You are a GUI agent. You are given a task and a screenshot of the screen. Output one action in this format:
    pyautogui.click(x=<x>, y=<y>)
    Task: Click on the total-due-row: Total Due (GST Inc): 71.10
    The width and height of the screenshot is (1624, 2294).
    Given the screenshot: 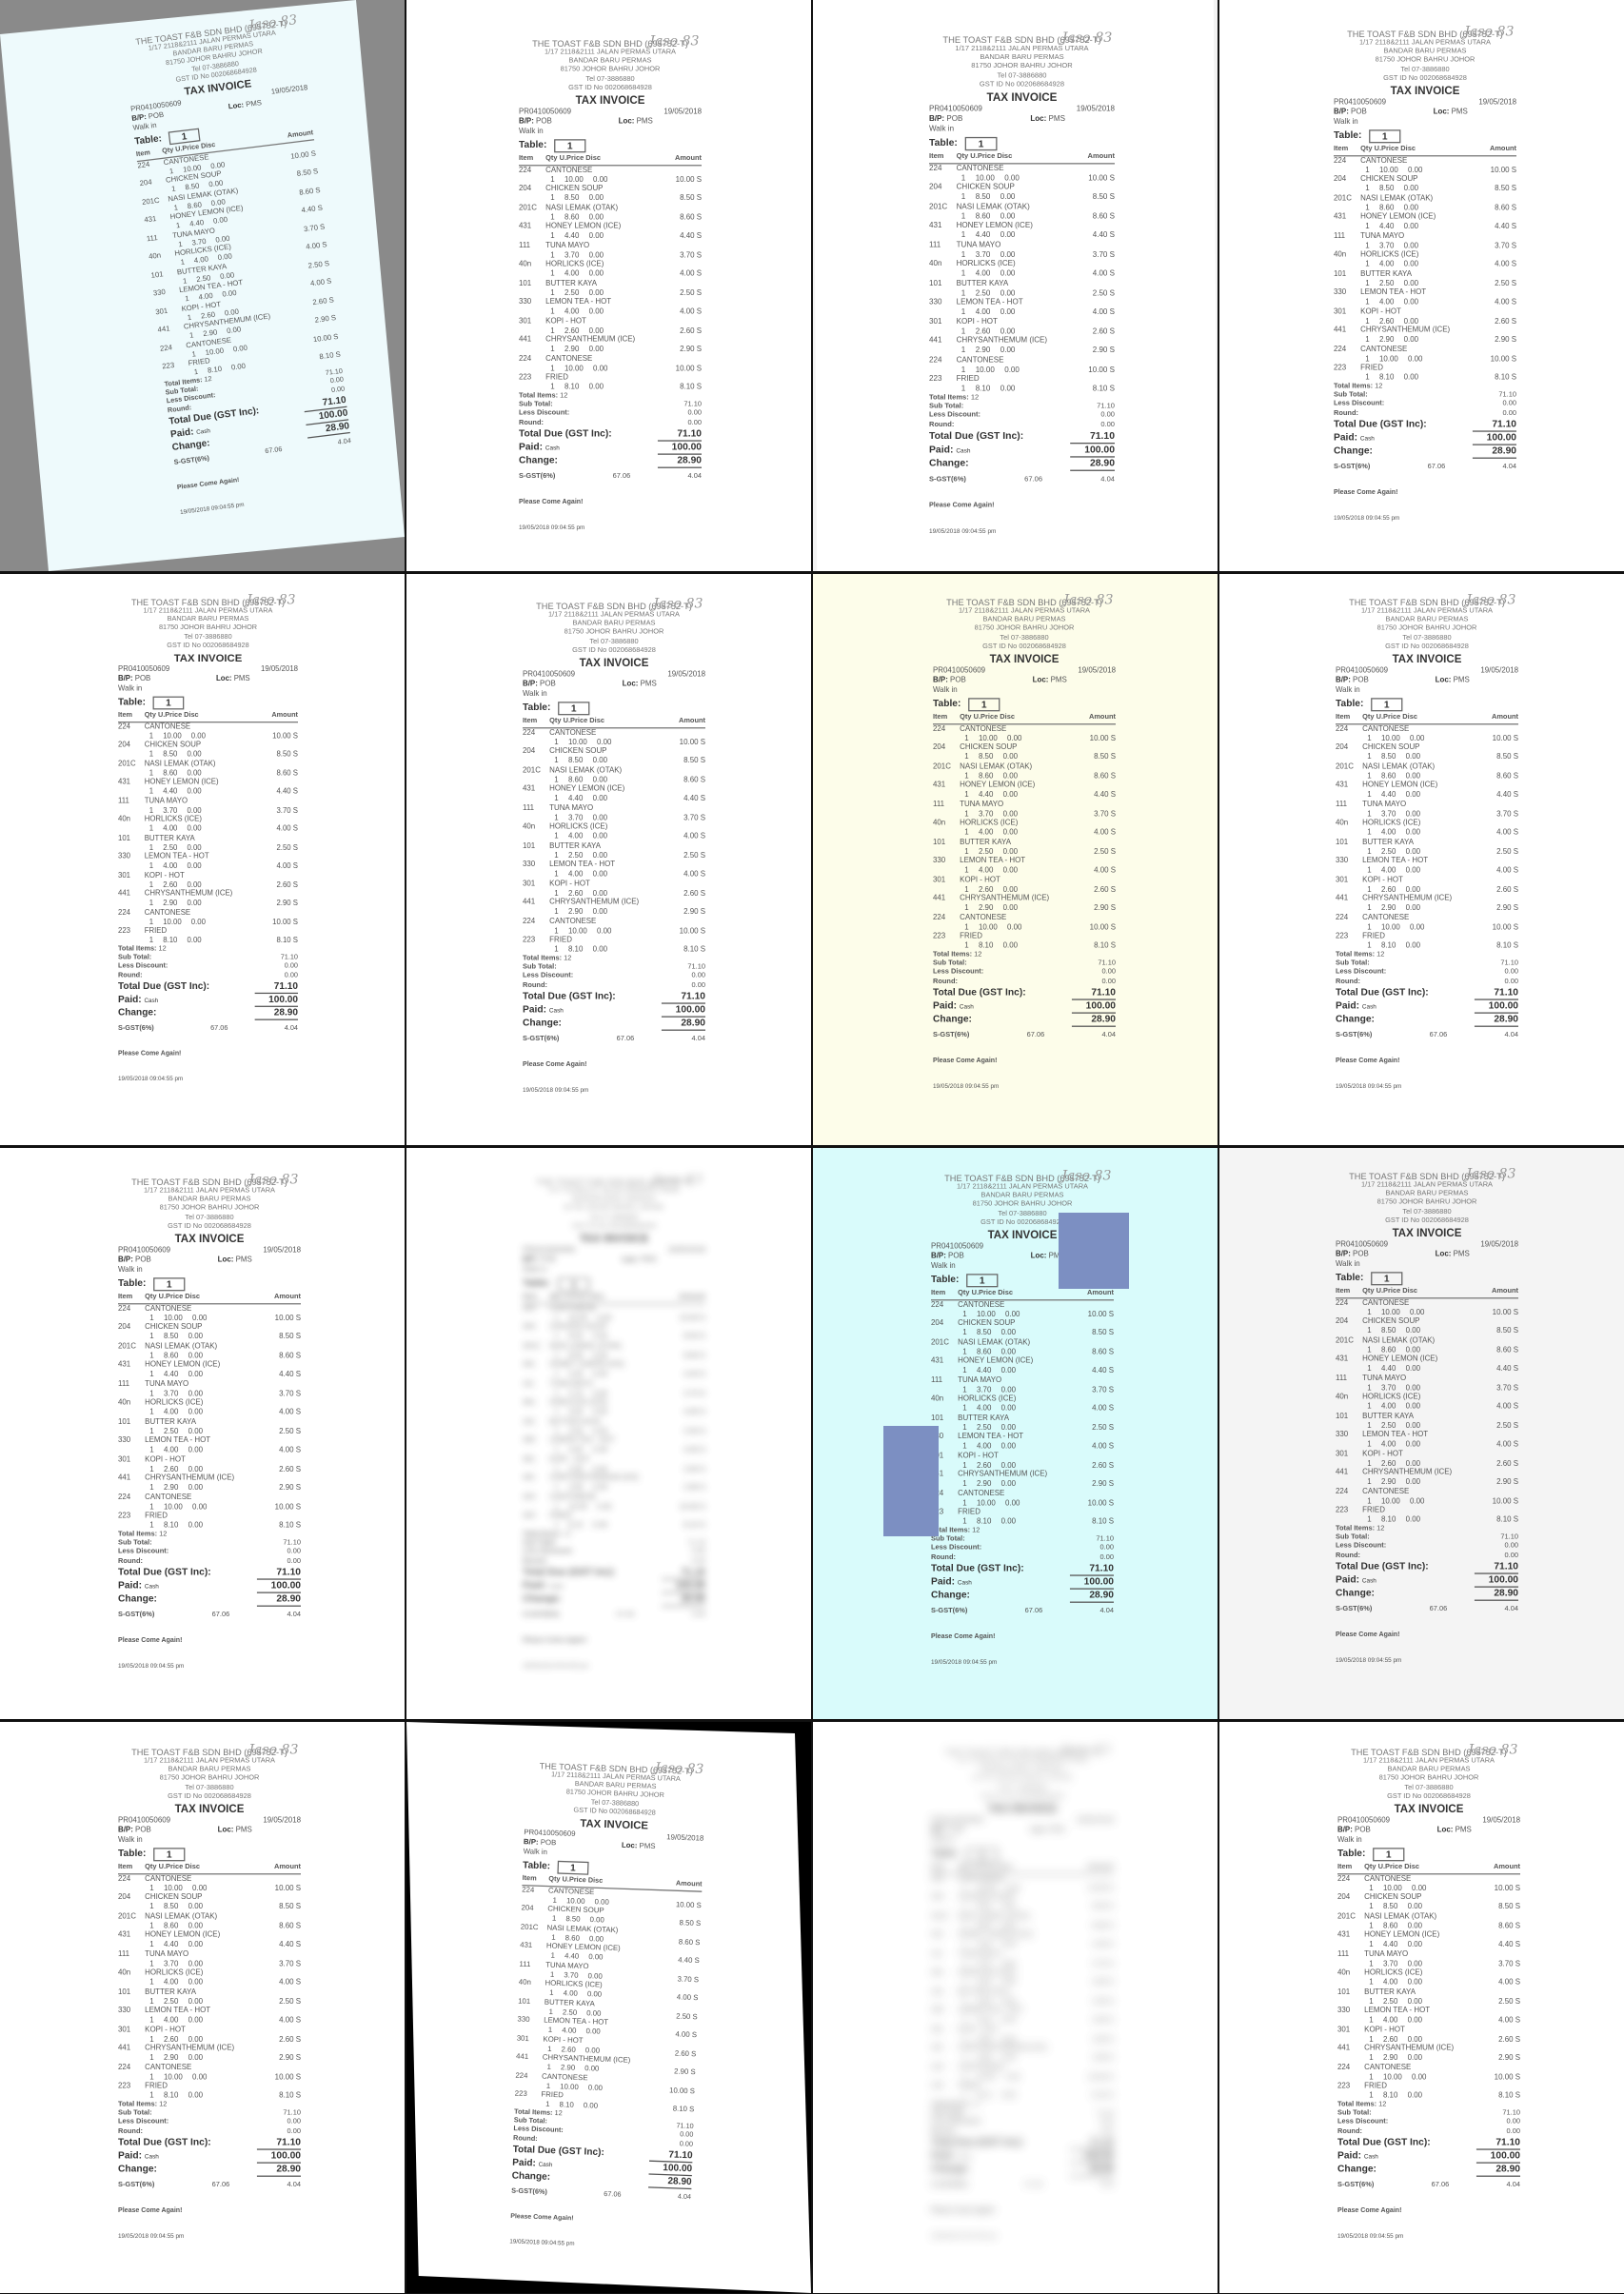 What is the action you would take?
    pyautogui.click(x=610, y=434)
    